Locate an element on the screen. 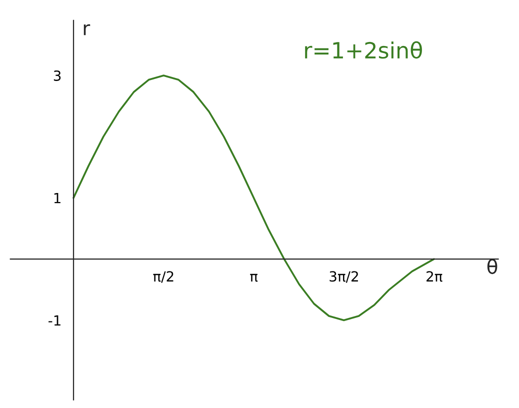 This screenshot has height=408, width=519. y-axis-title: r is located at coordinates (87, 30).